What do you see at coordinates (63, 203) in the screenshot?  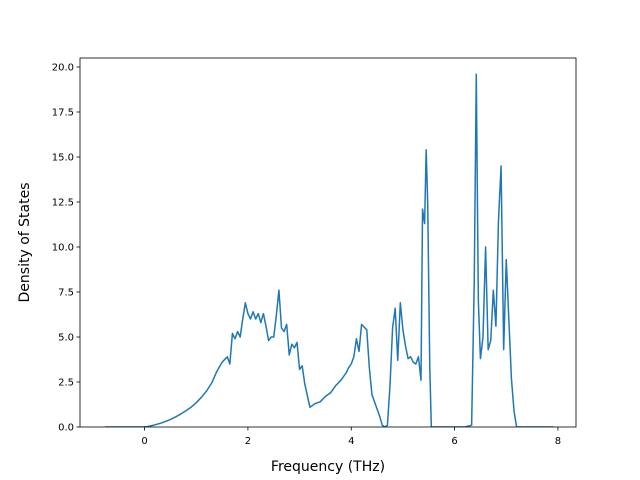 I see `y-tick-label: 12.5` at bounding box center [63, 203].